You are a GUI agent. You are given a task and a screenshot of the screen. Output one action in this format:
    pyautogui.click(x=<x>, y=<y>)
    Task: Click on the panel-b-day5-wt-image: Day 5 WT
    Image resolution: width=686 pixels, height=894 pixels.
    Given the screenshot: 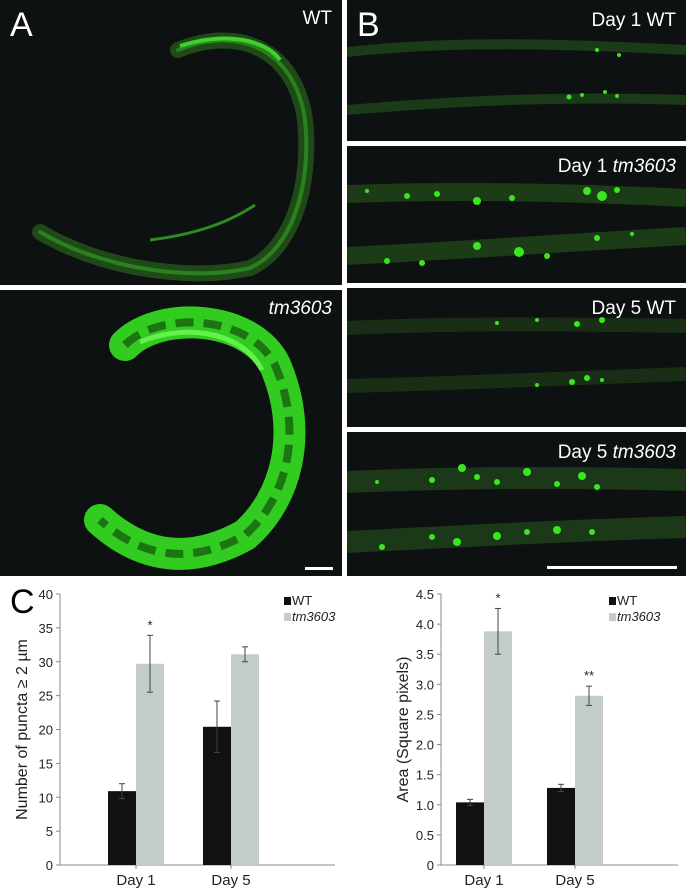 What is the action you would take?
    pyautogui.click(x=516, y=357)
    